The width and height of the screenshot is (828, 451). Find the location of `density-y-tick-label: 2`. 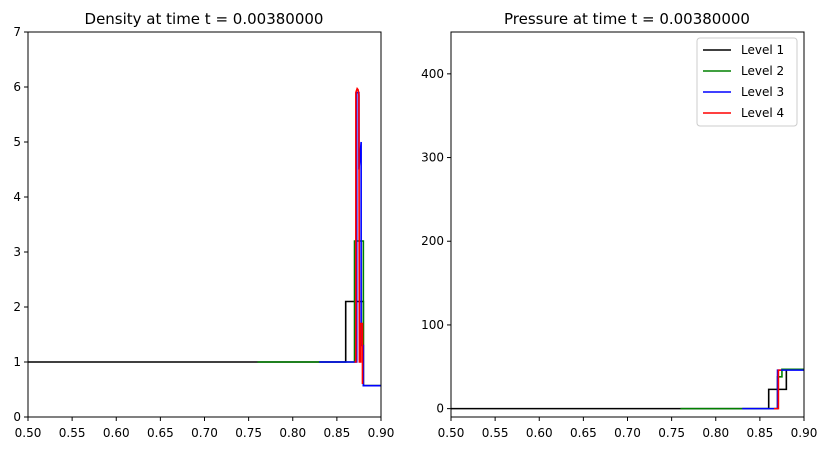

density-y-tick-label: 2 is located at coordinates (17, 307).